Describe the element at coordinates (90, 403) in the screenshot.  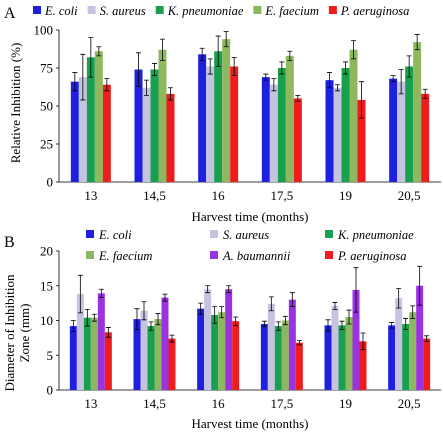
I see `panel-b-x-tick-label: 13` at that location.